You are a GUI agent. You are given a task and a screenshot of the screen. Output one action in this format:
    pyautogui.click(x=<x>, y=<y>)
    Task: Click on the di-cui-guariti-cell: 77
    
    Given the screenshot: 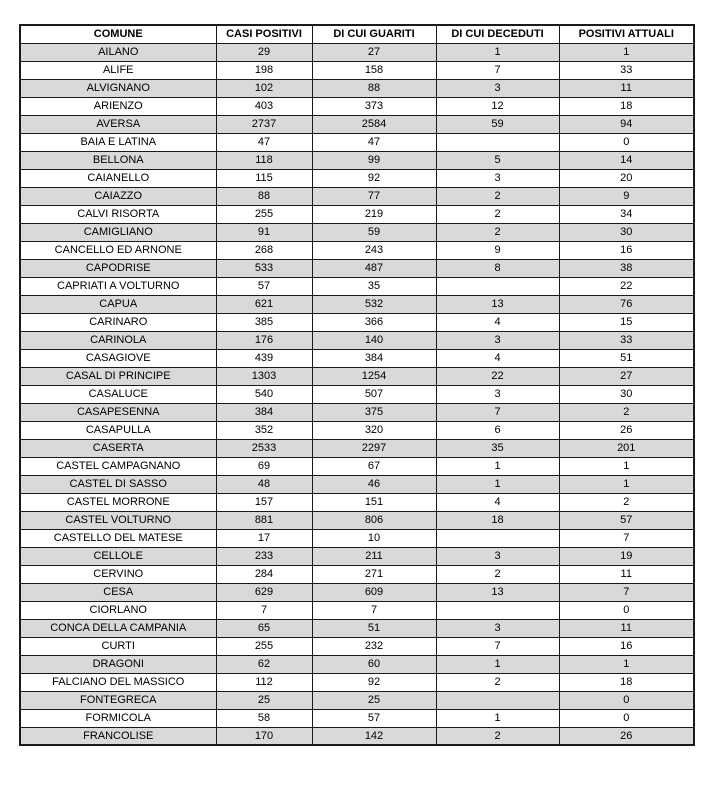 What is the action you would take?
    pyautogui.click(x=374, y=196)
    